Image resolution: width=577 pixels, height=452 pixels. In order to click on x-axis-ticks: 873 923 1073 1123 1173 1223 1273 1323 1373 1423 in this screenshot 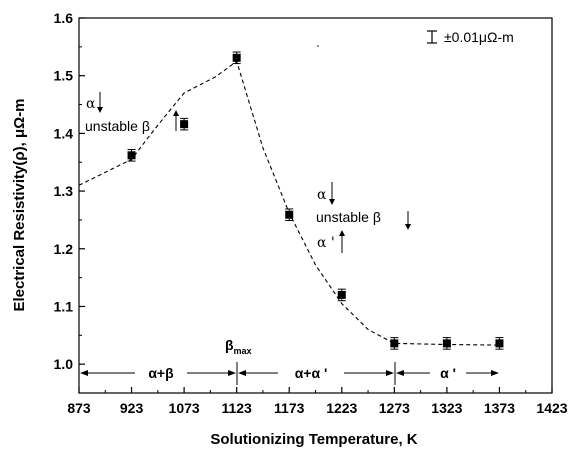, I will do `click(317, 401)`.